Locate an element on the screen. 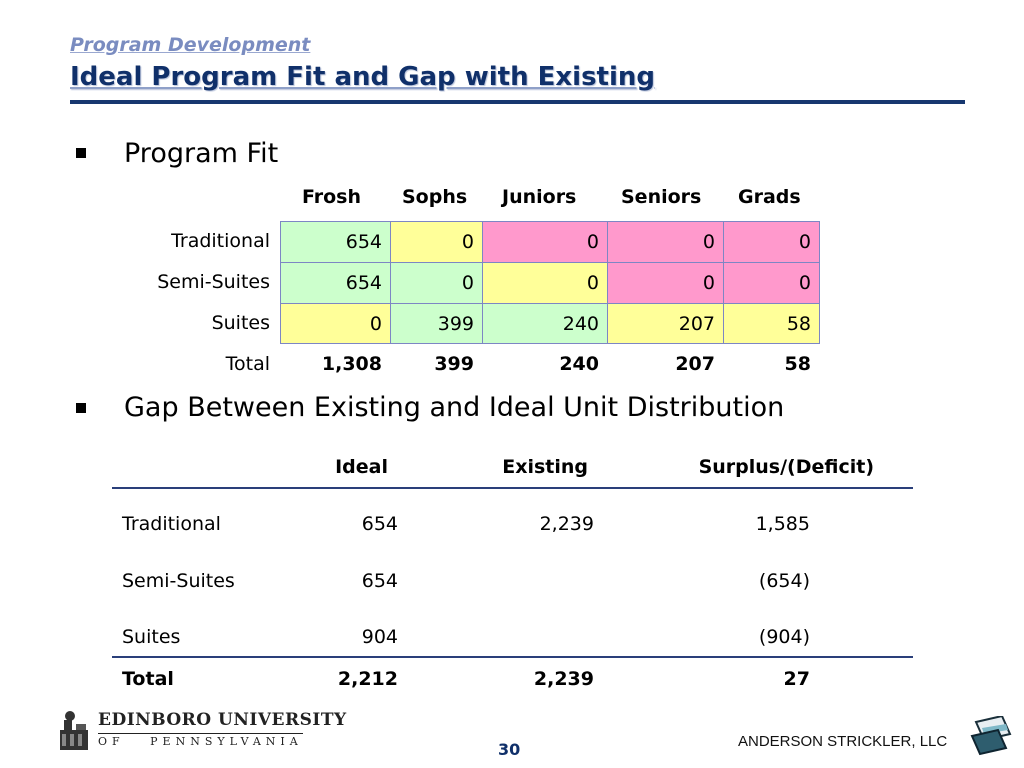  column-header-seniors: Seniors is located at coordinates (661, 197).